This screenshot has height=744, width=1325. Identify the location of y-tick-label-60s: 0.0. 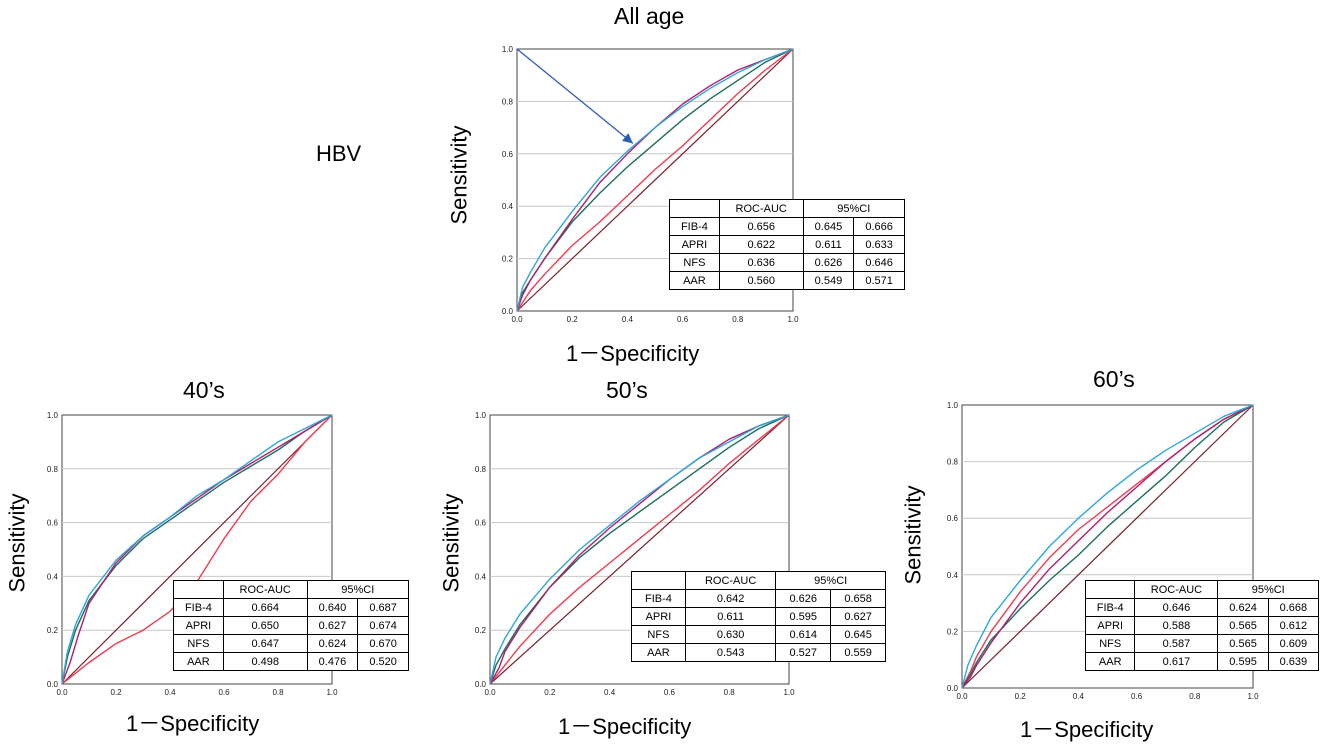
(953, 688).